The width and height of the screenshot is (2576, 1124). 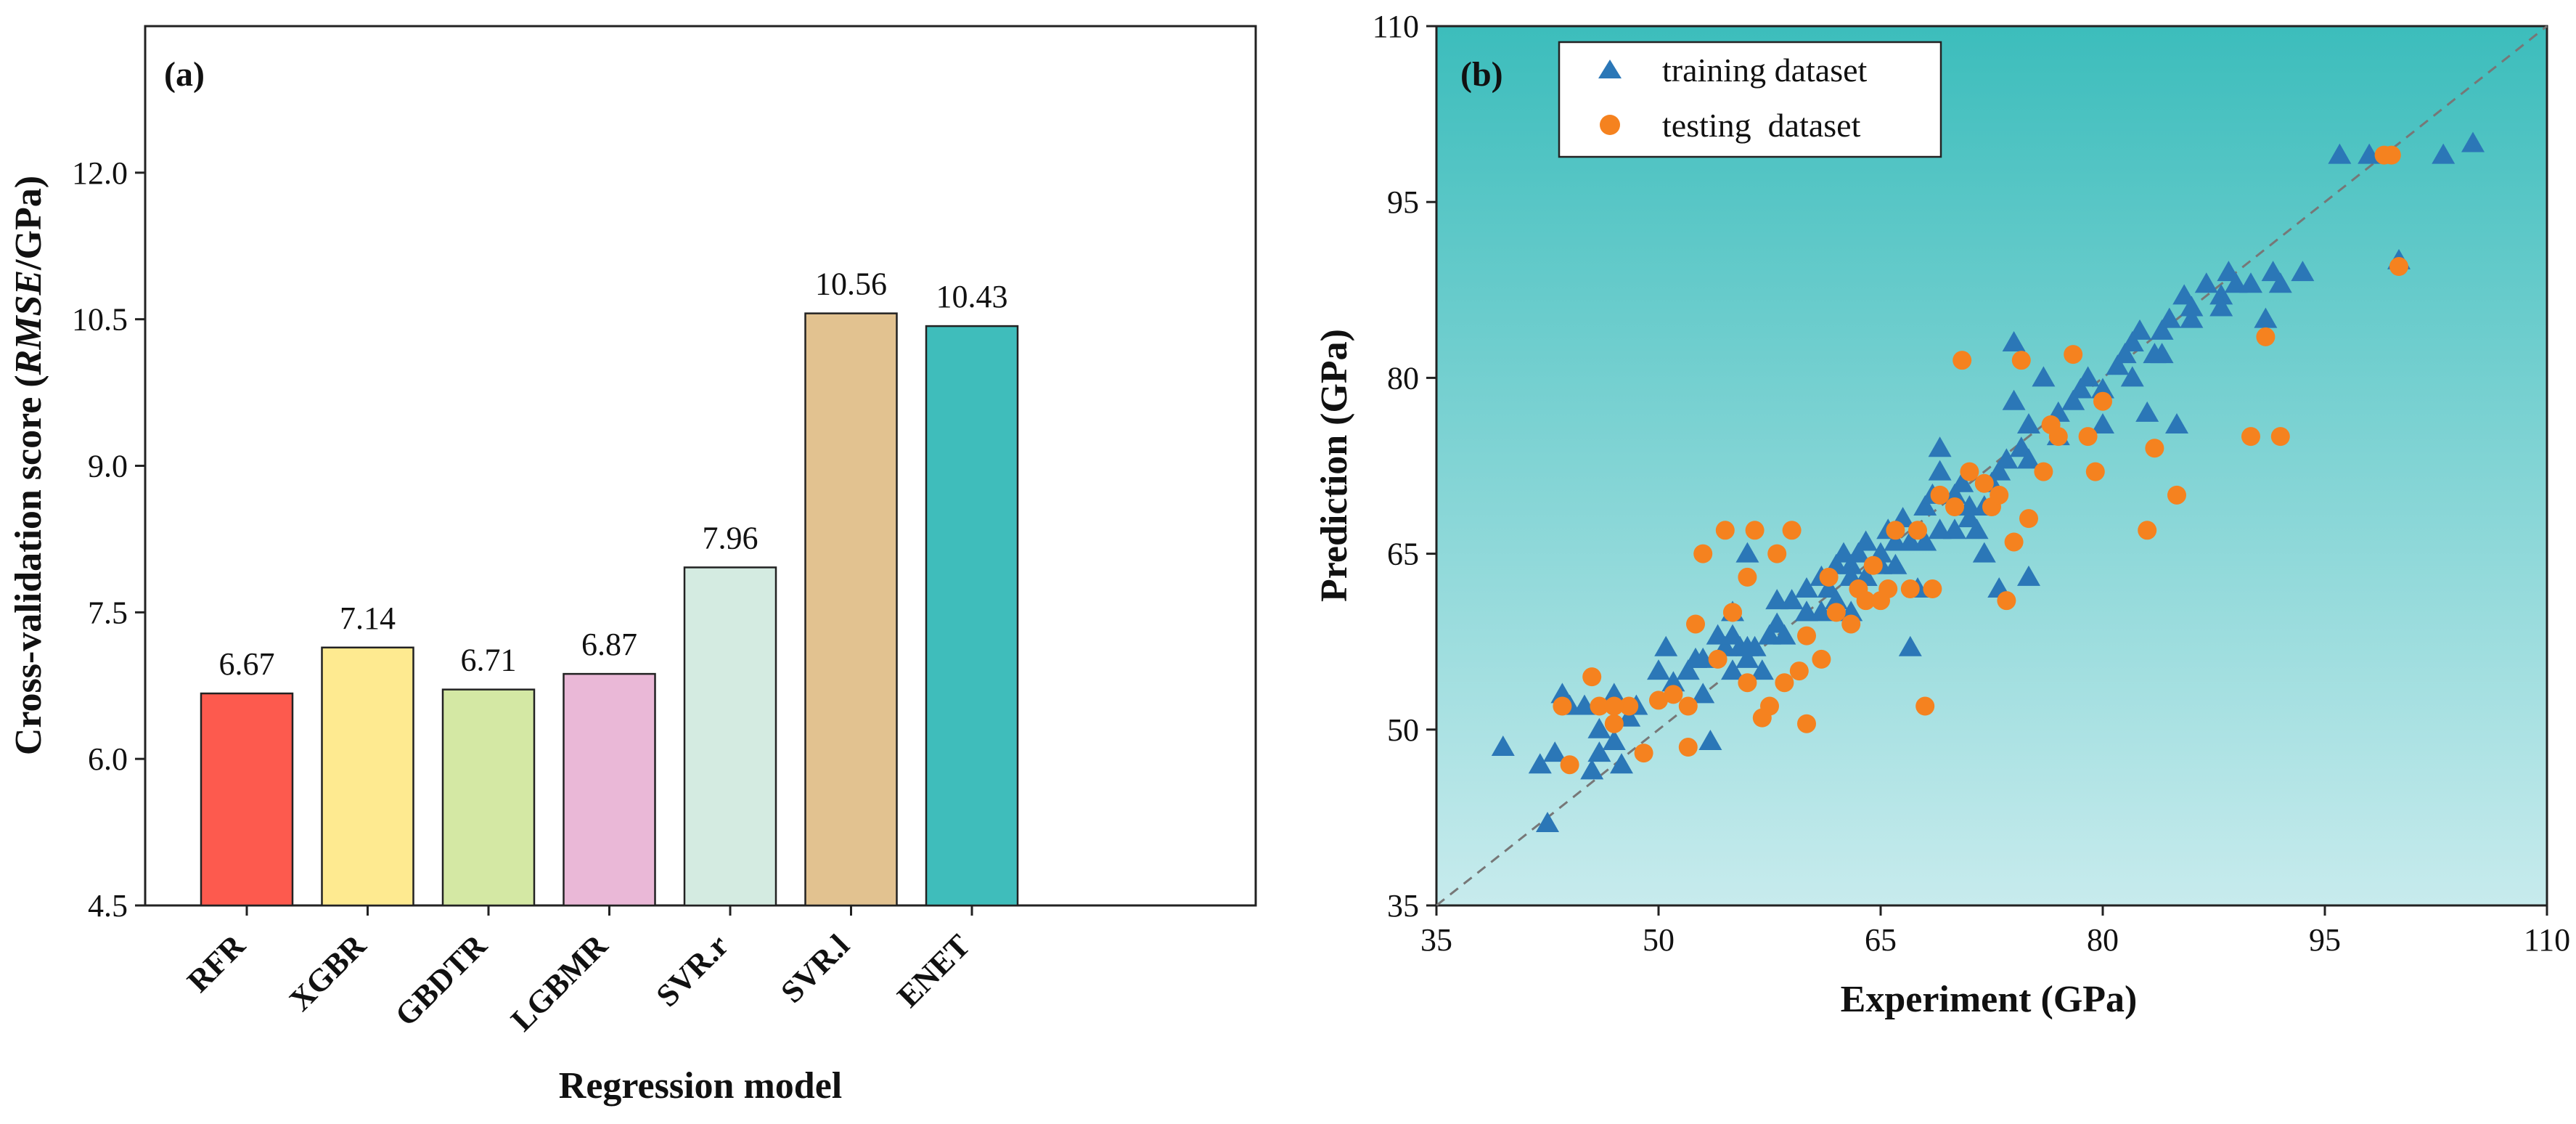 What do you see at coordinates (2103, 940) in the screenshot?
I see `x-tick-label: 80` at bounding box center [2103, 940].